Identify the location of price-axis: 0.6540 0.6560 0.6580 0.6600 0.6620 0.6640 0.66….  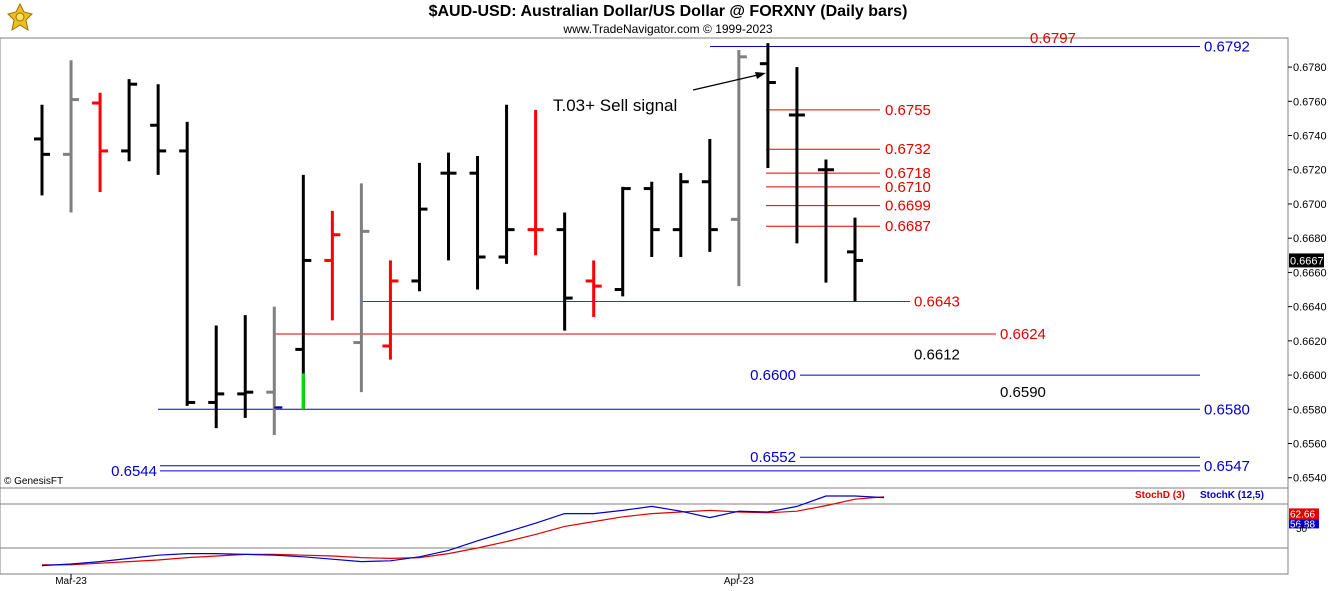
(1307, 273).